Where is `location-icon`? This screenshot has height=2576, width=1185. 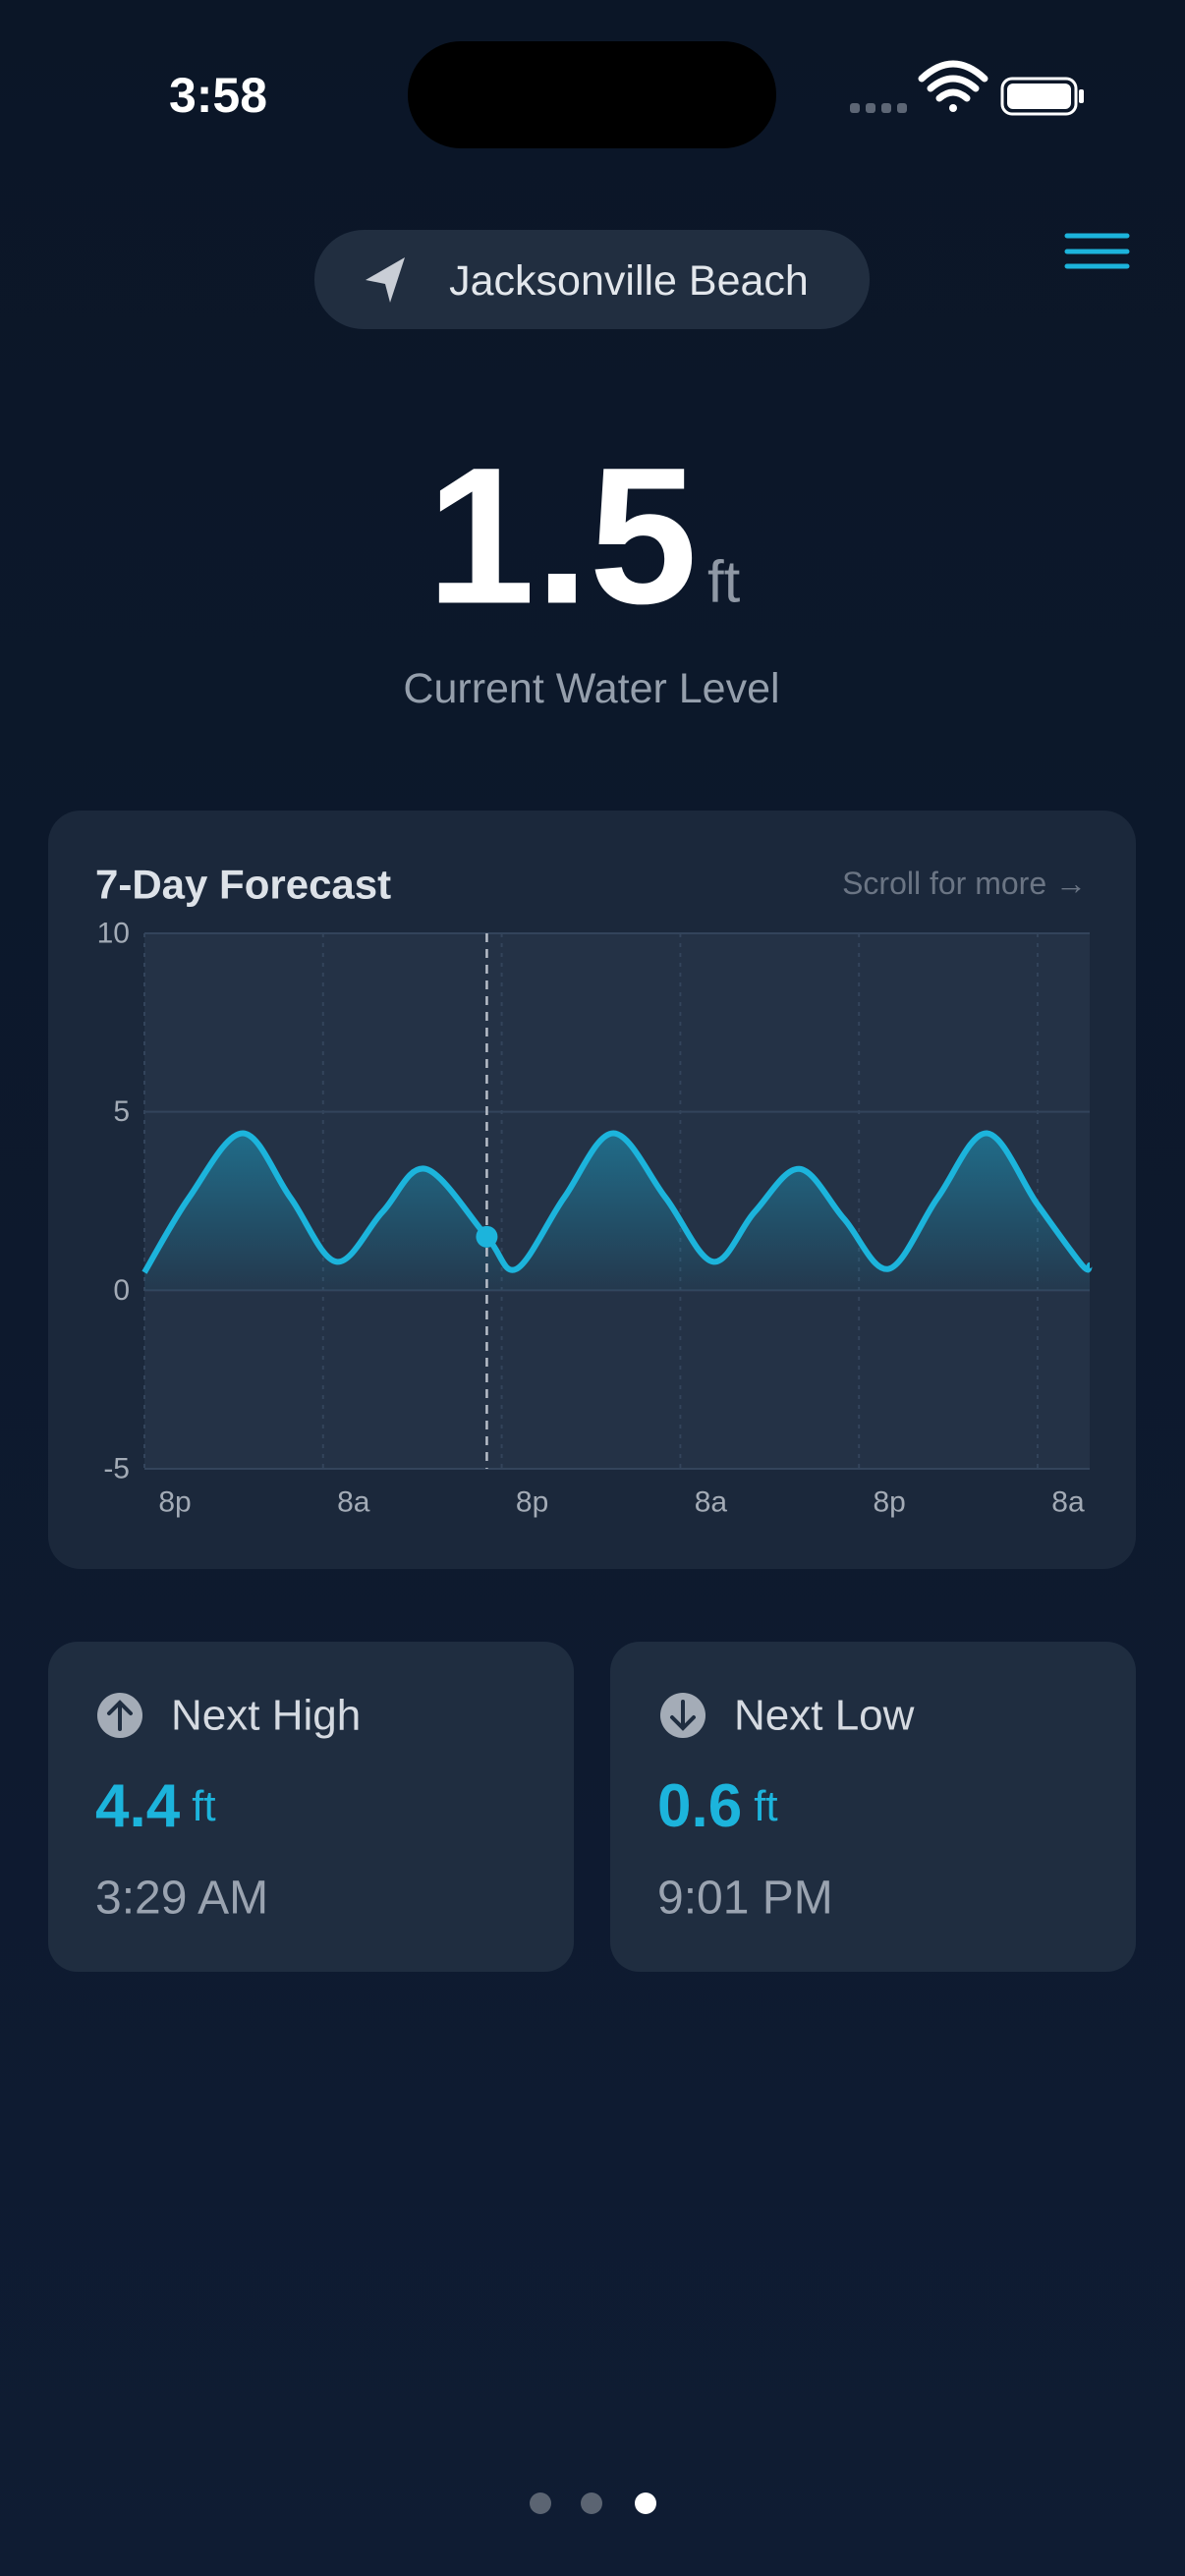
location-icon is located at coordinates (385, 280).